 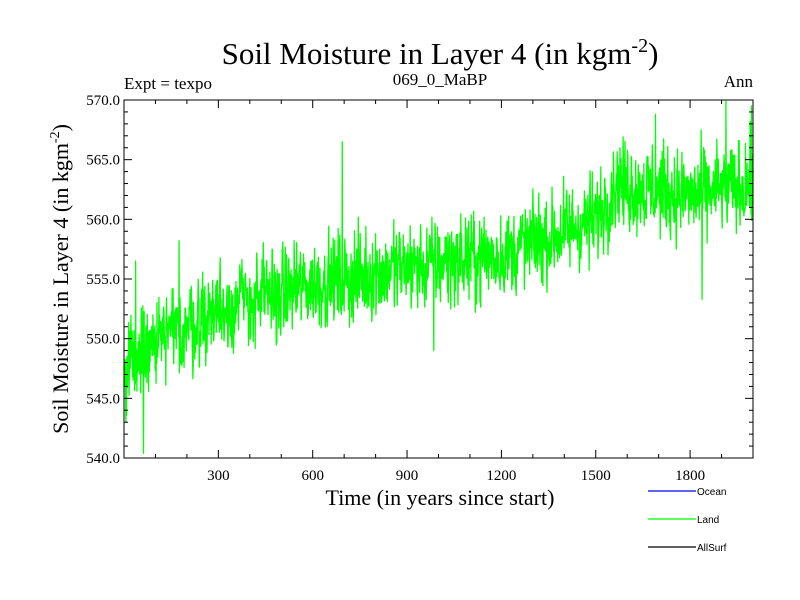 What do you see at coordinates (60, 288) in the screenshot?
I see `y-axis-label-text: Soil Moisture in Layer 4 (in kgm` at bounding box center [60, 288].